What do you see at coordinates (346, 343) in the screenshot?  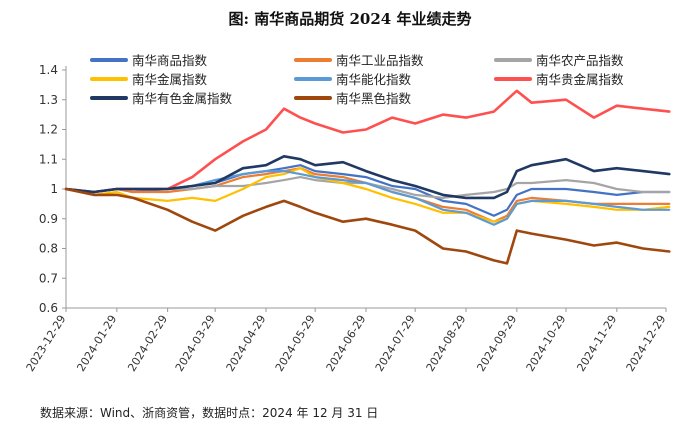 I see `x-tick-label: 2024-06-29` at bounding box center [346, 343].